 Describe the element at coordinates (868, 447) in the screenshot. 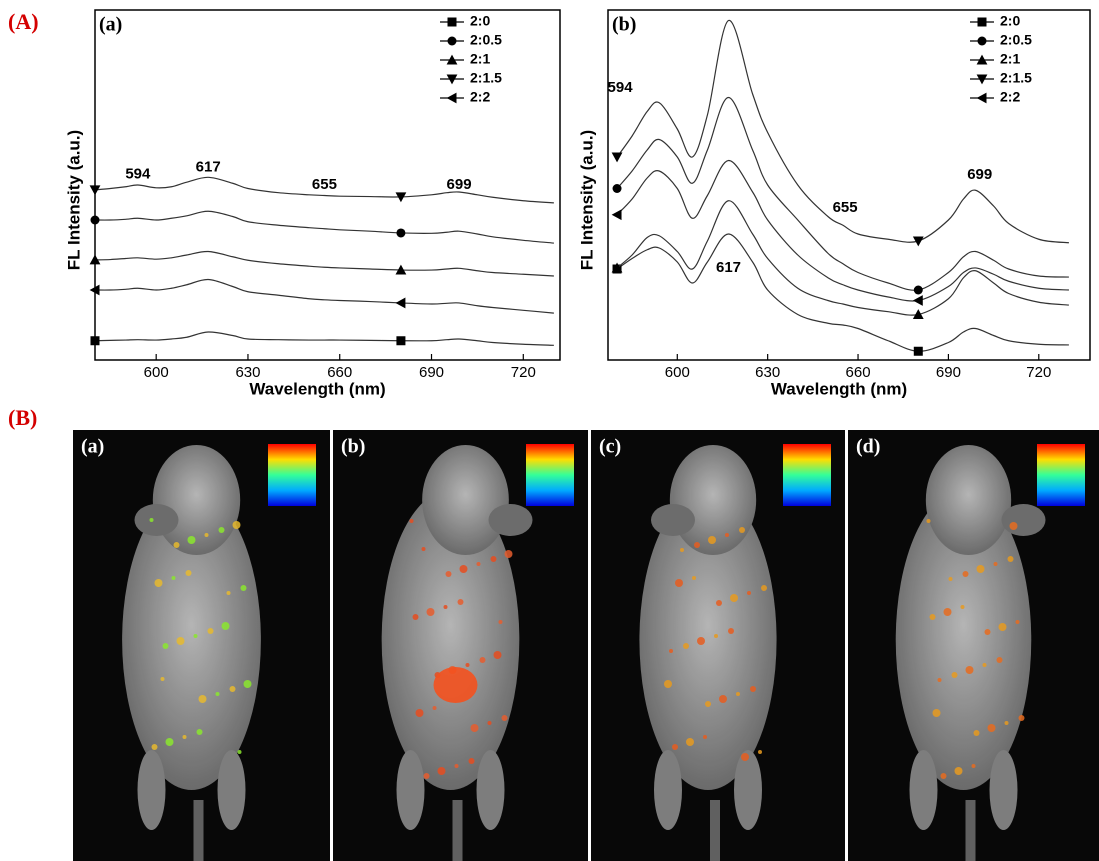

I see `panel-label: (d)` at that location.